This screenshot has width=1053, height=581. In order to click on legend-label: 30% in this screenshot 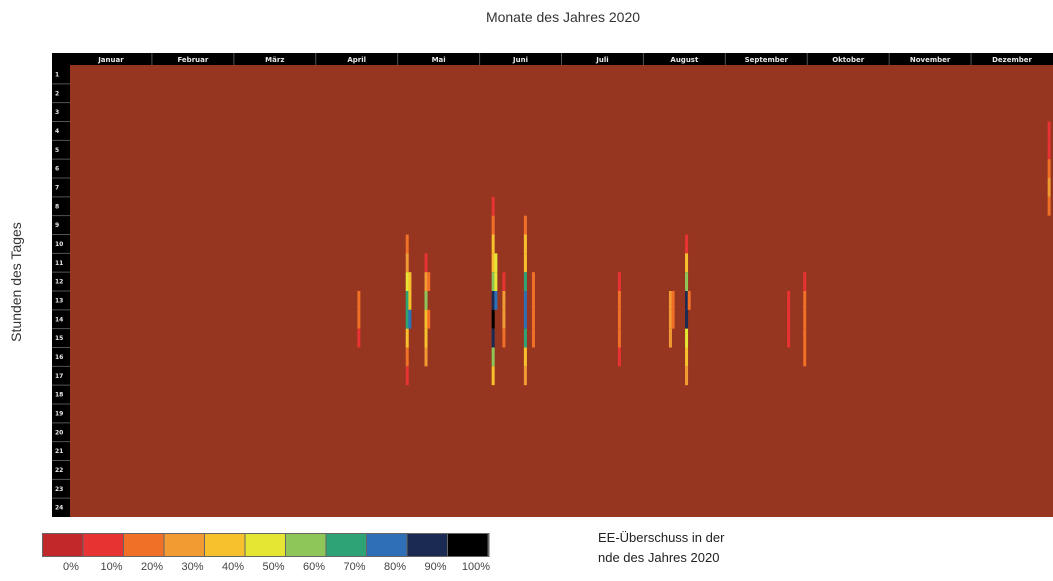, I will do `click(192, 567)`.